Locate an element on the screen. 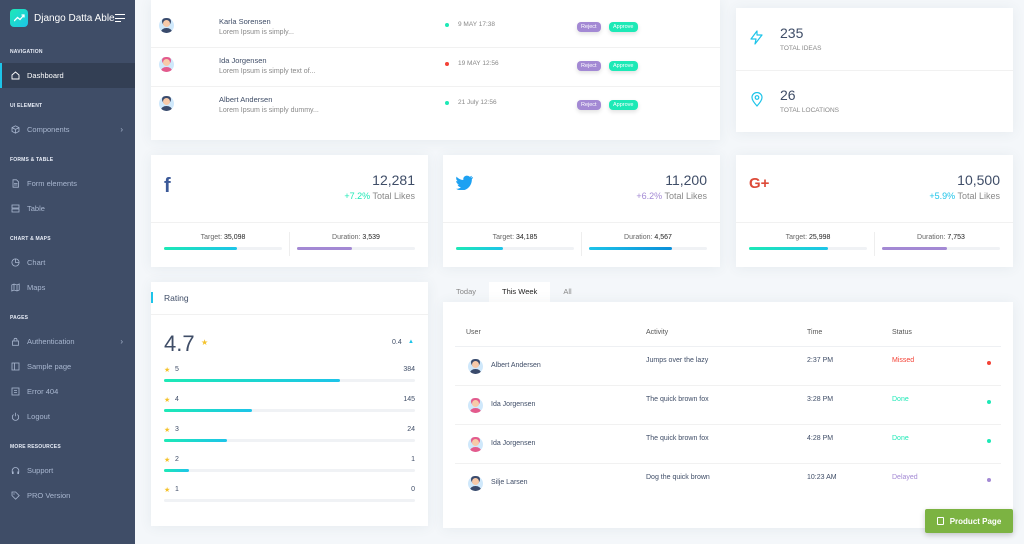 The height and width of the screenshot is (544, 1024). tab-today: Today is located at coordinates (466, 291).